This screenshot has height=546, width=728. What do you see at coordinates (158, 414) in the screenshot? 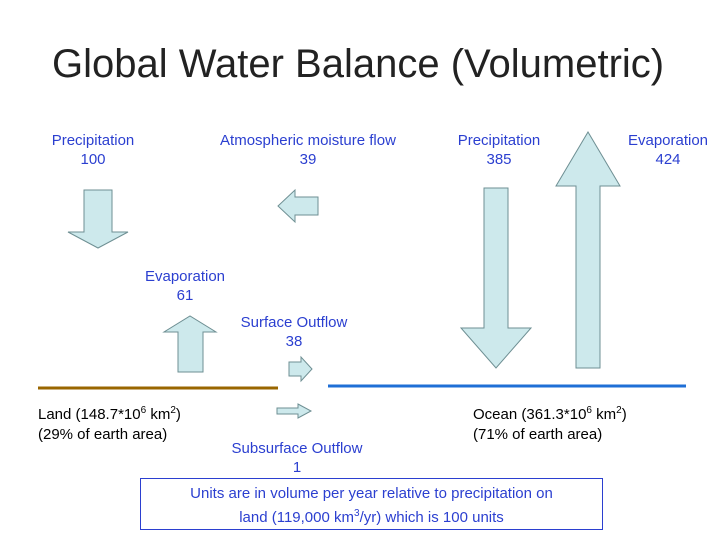
I see `land-area-unit: km` at bounding box center [158, 414].